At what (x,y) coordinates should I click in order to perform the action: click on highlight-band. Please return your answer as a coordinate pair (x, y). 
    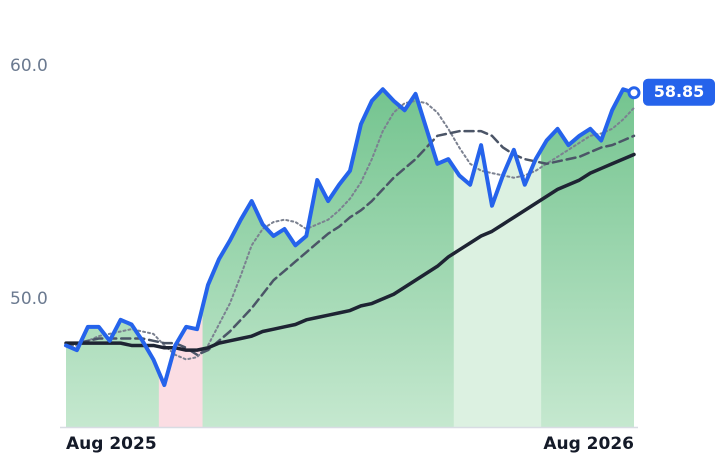
    Looking at the image, I should click on (180, 258).